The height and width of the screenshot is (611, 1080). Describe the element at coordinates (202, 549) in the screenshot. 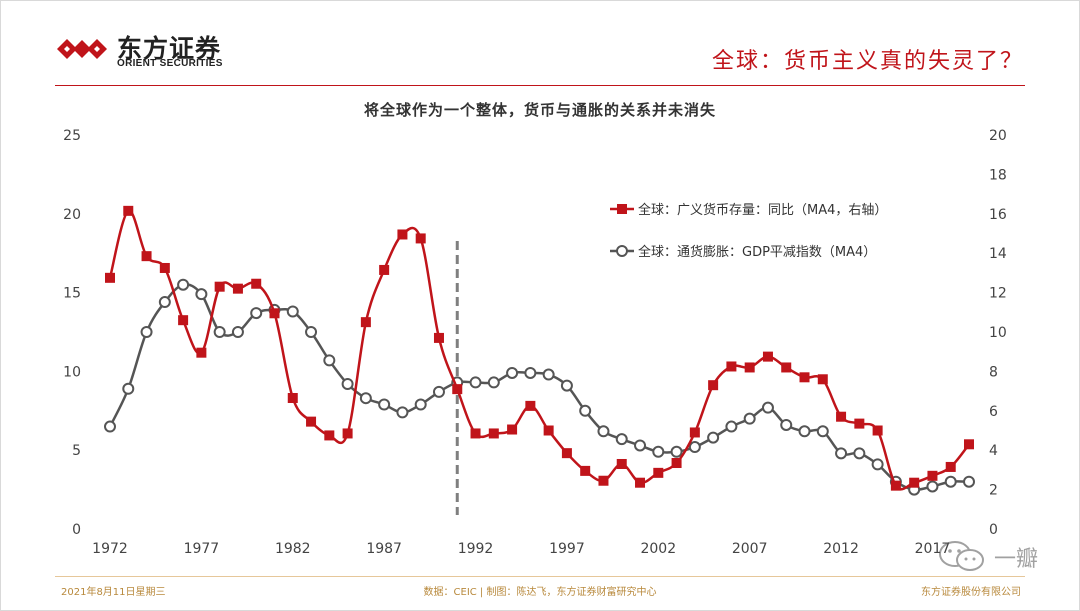

I see `x-axis-tick-label: 1977` at that location.